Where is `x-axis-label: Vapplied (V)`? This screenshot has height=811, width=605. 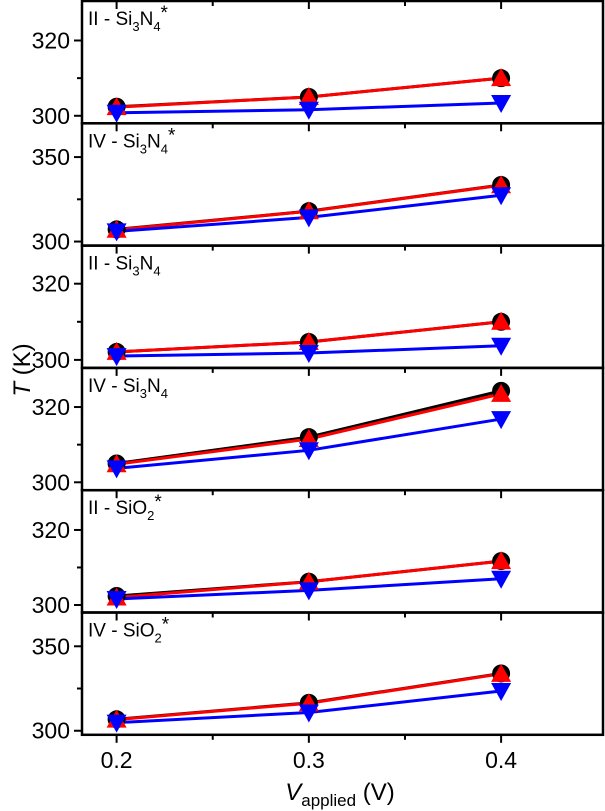 x-axis-label: Vapplied (V) is located at coordinates (340, 794).